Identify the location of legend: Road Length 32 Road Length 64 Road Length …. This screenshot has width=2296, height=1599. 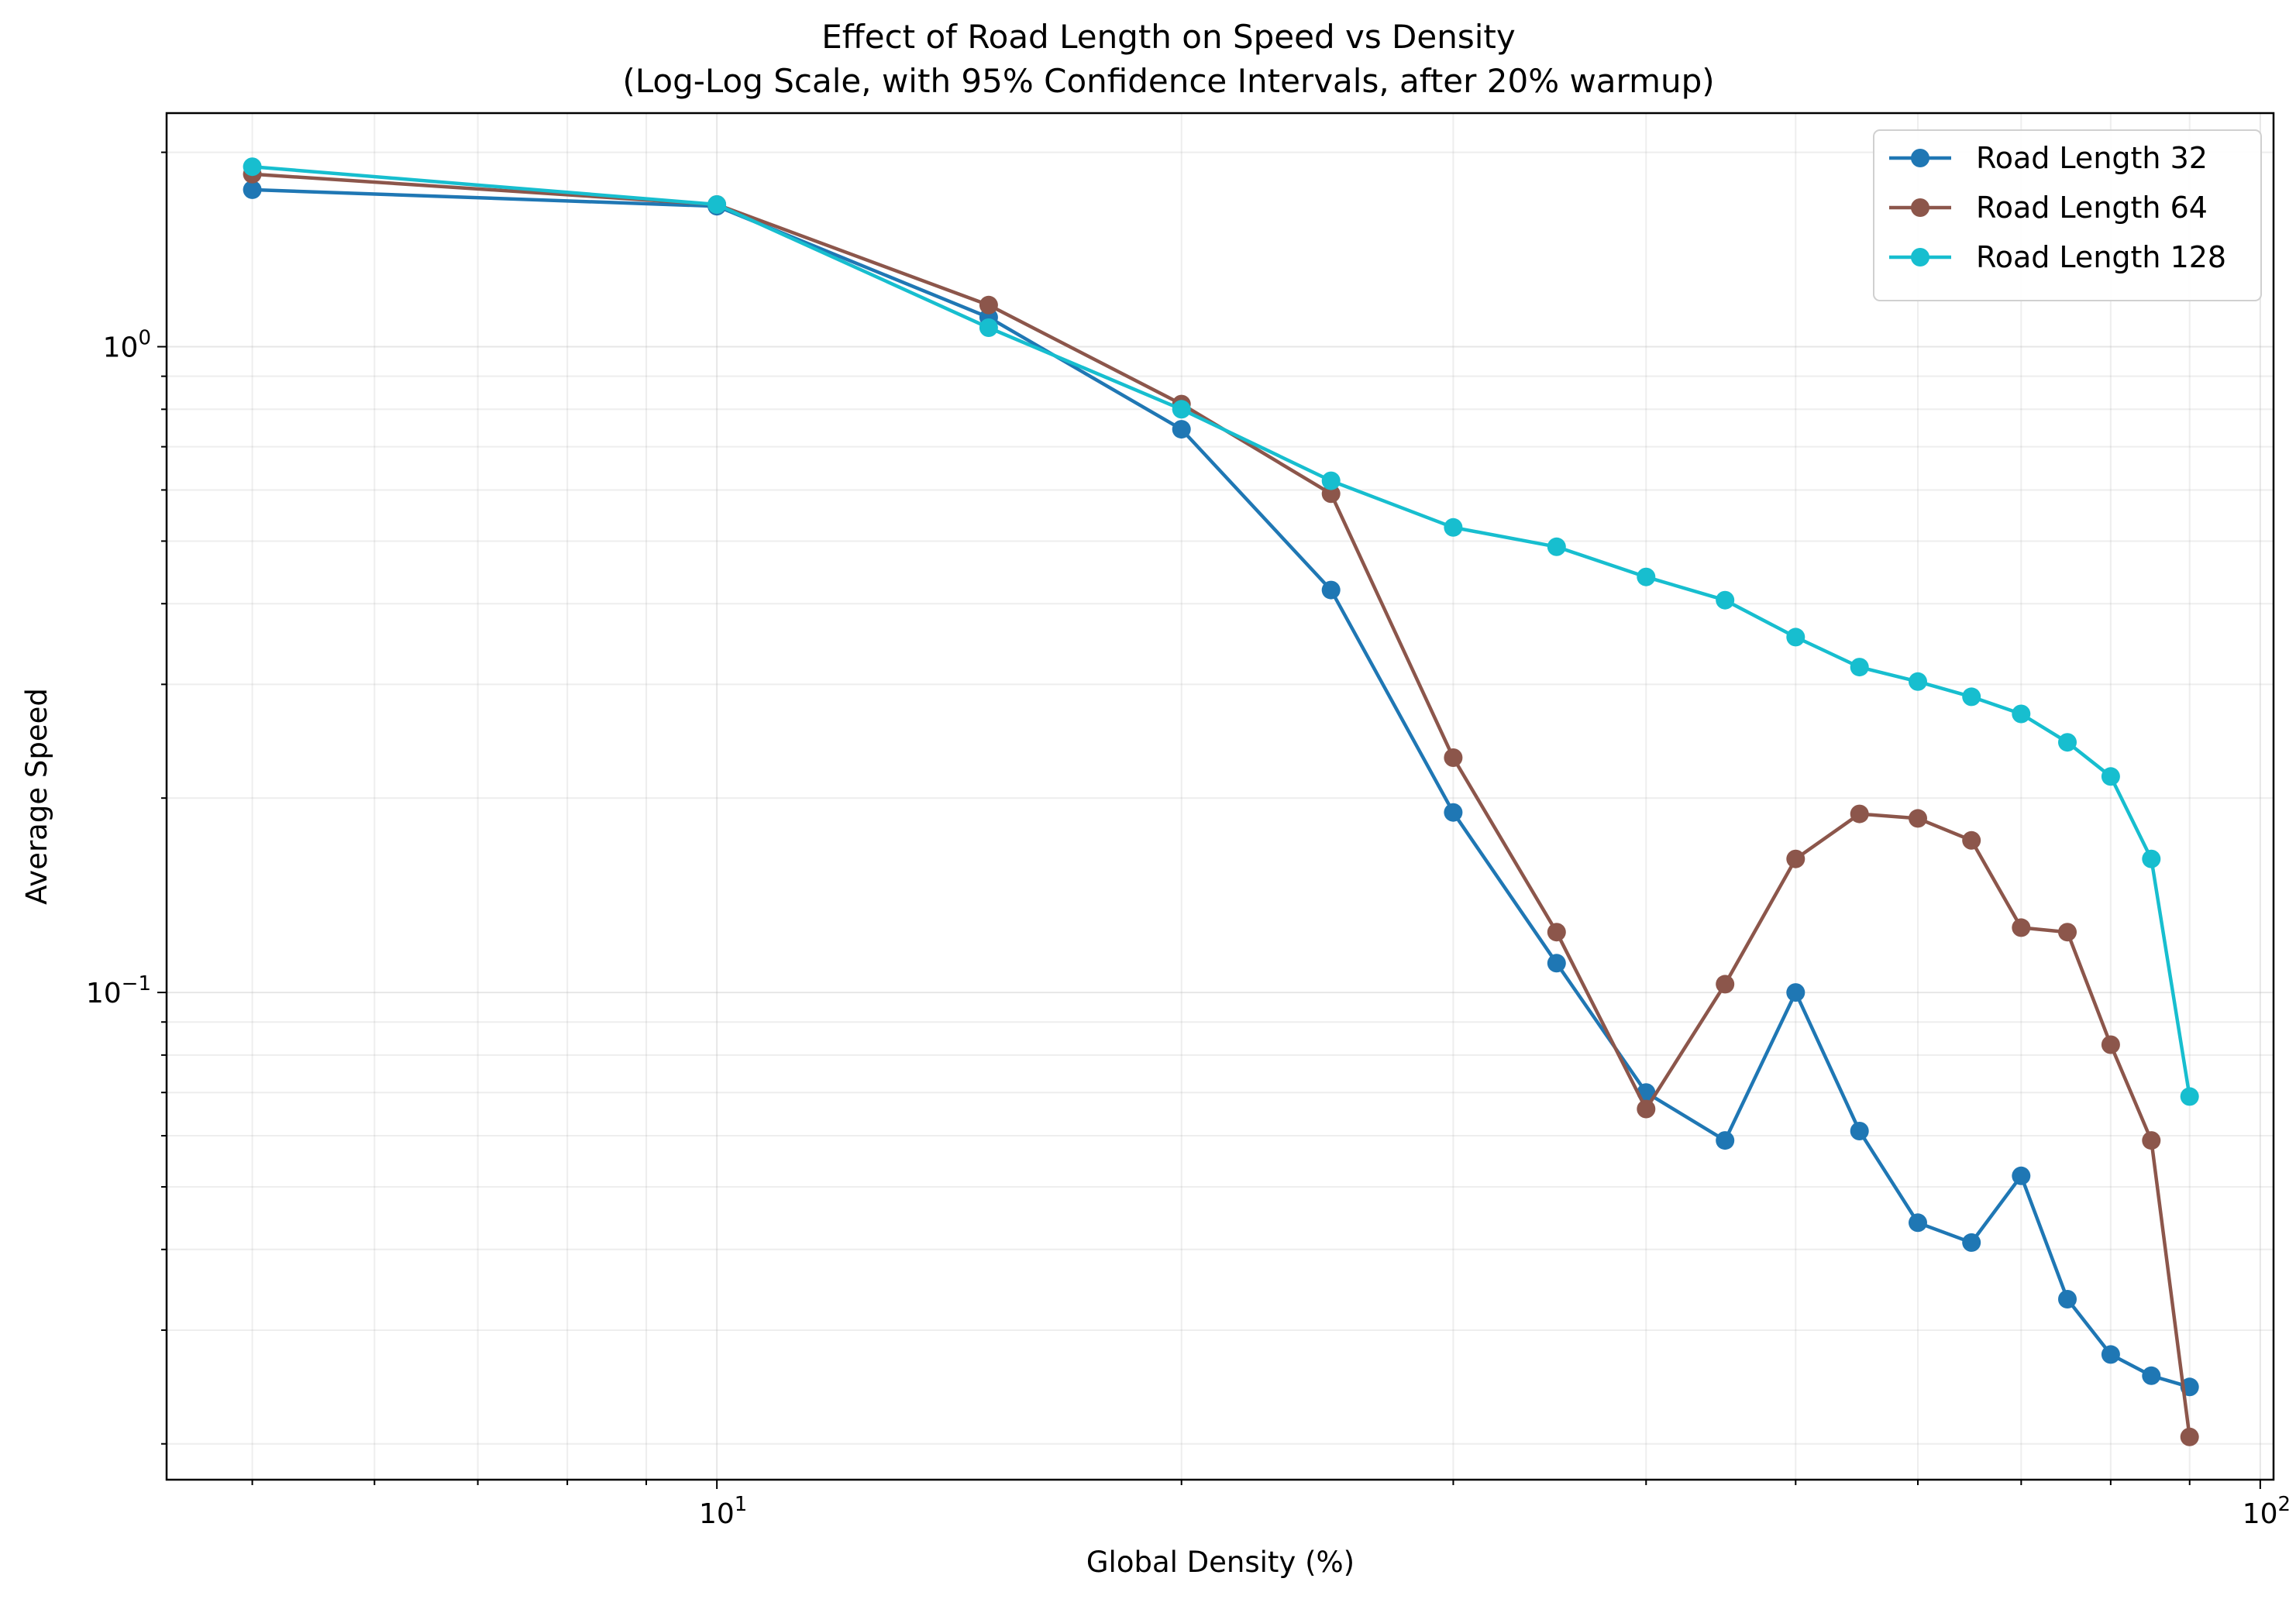
(2068, 215).